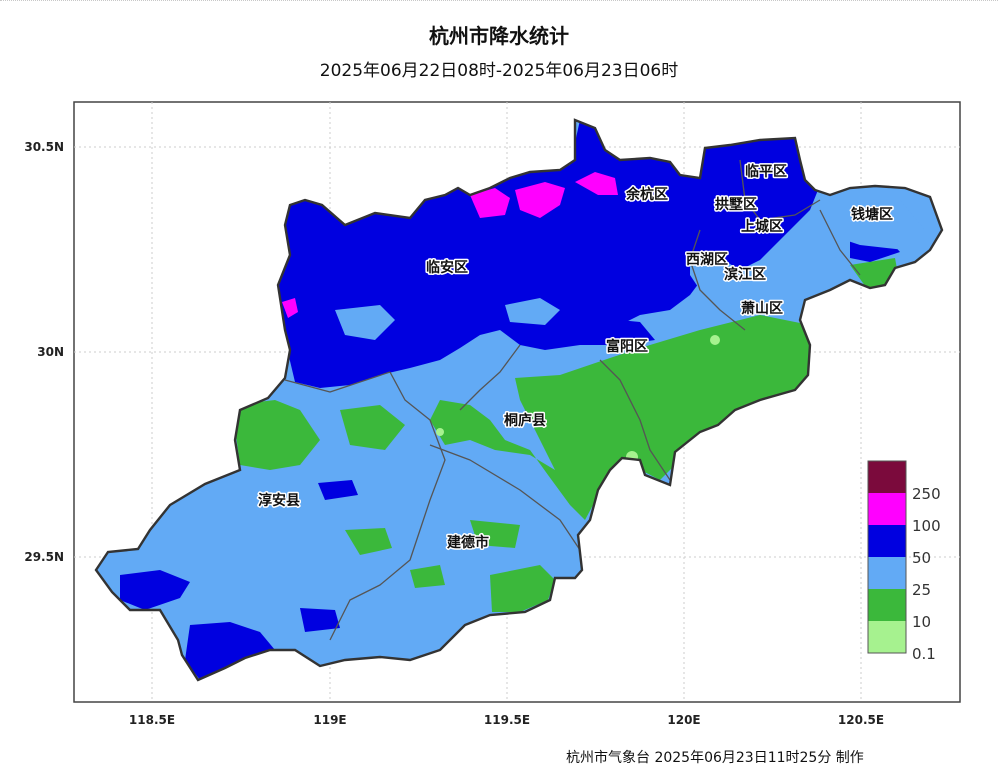  I want to click on region-label-fuyang: 富阳区, so click(627, 346).